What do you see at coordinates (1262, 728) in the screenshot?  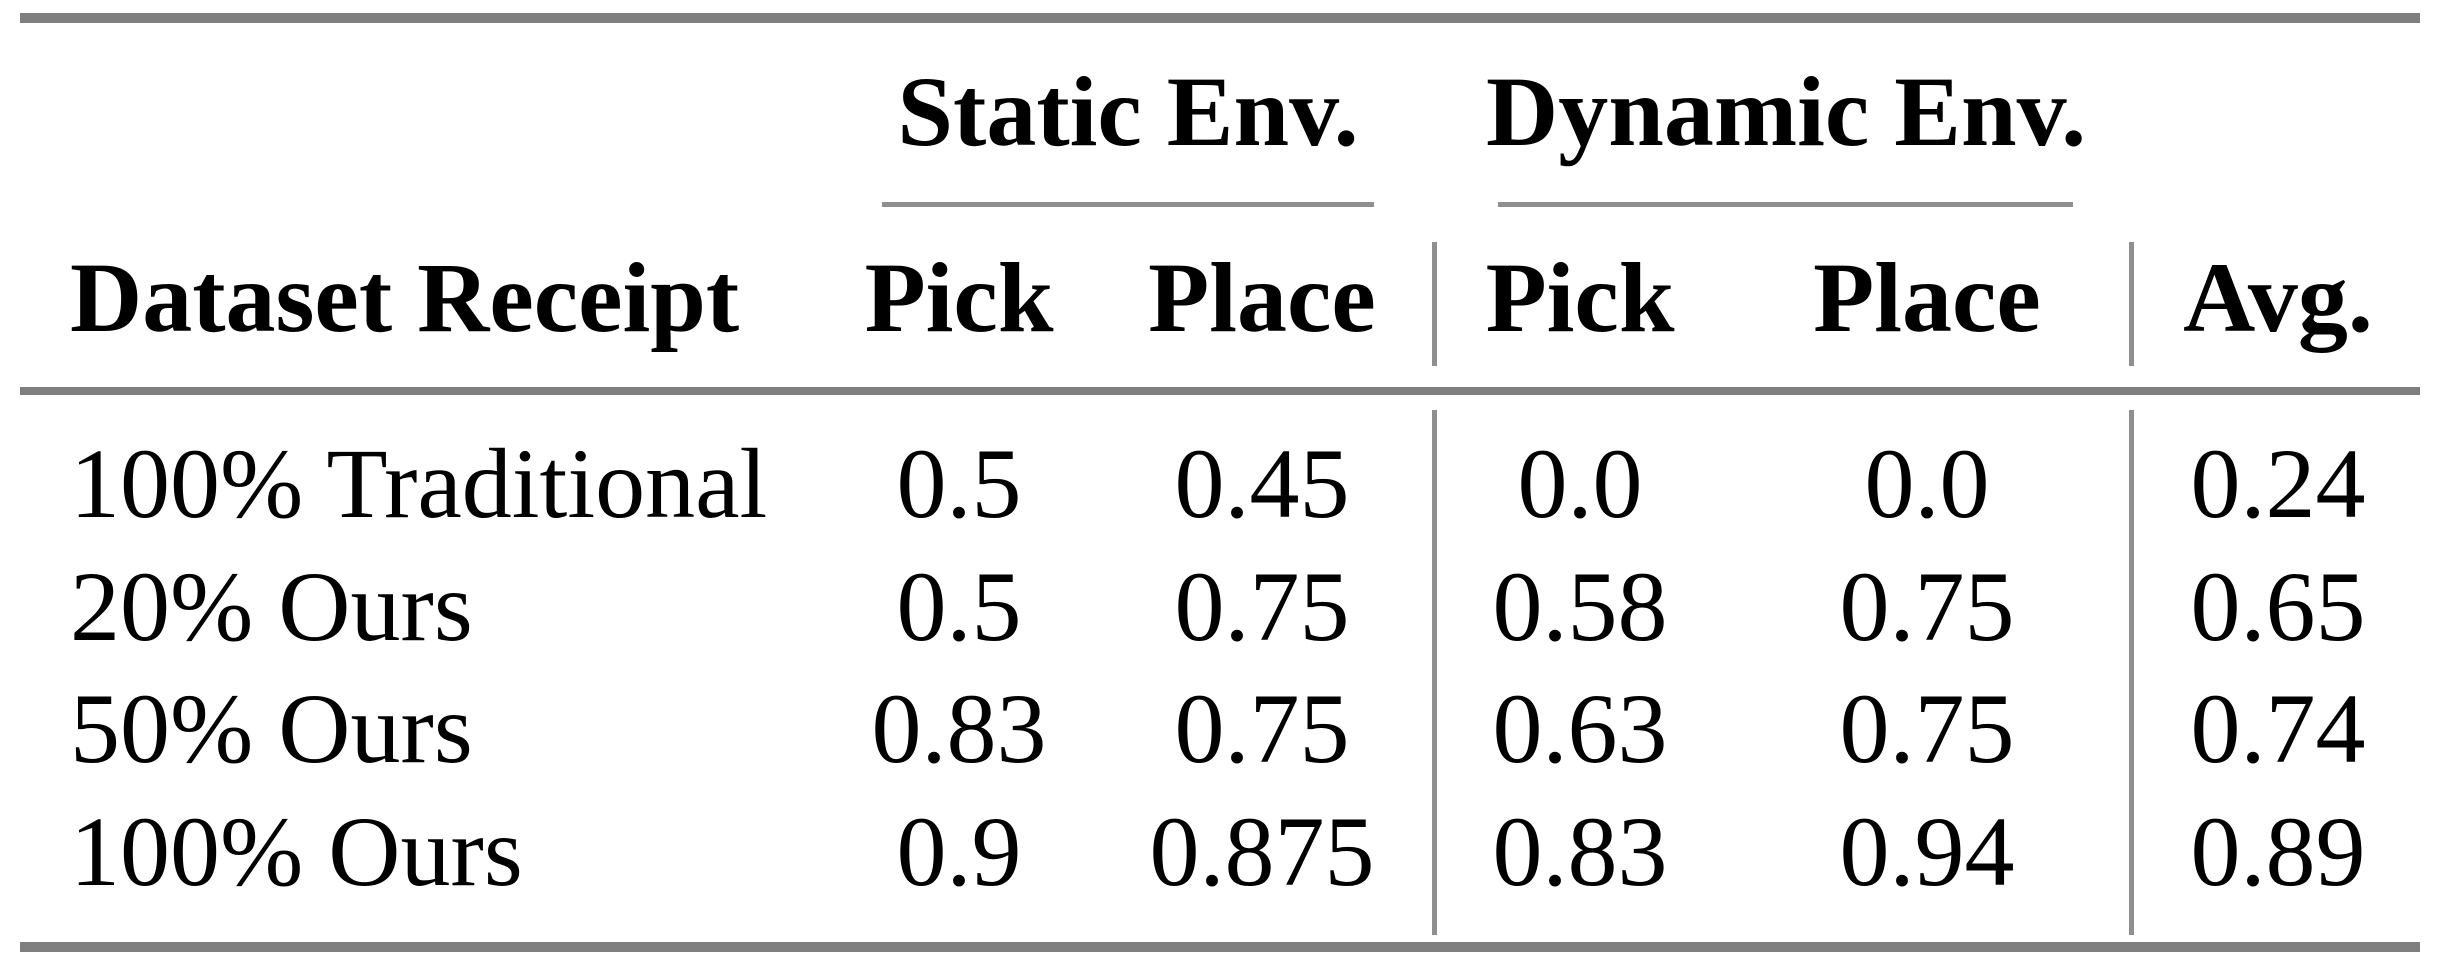 I see `row-2-static-place: 0.75` at bounding box center [1262, 728].